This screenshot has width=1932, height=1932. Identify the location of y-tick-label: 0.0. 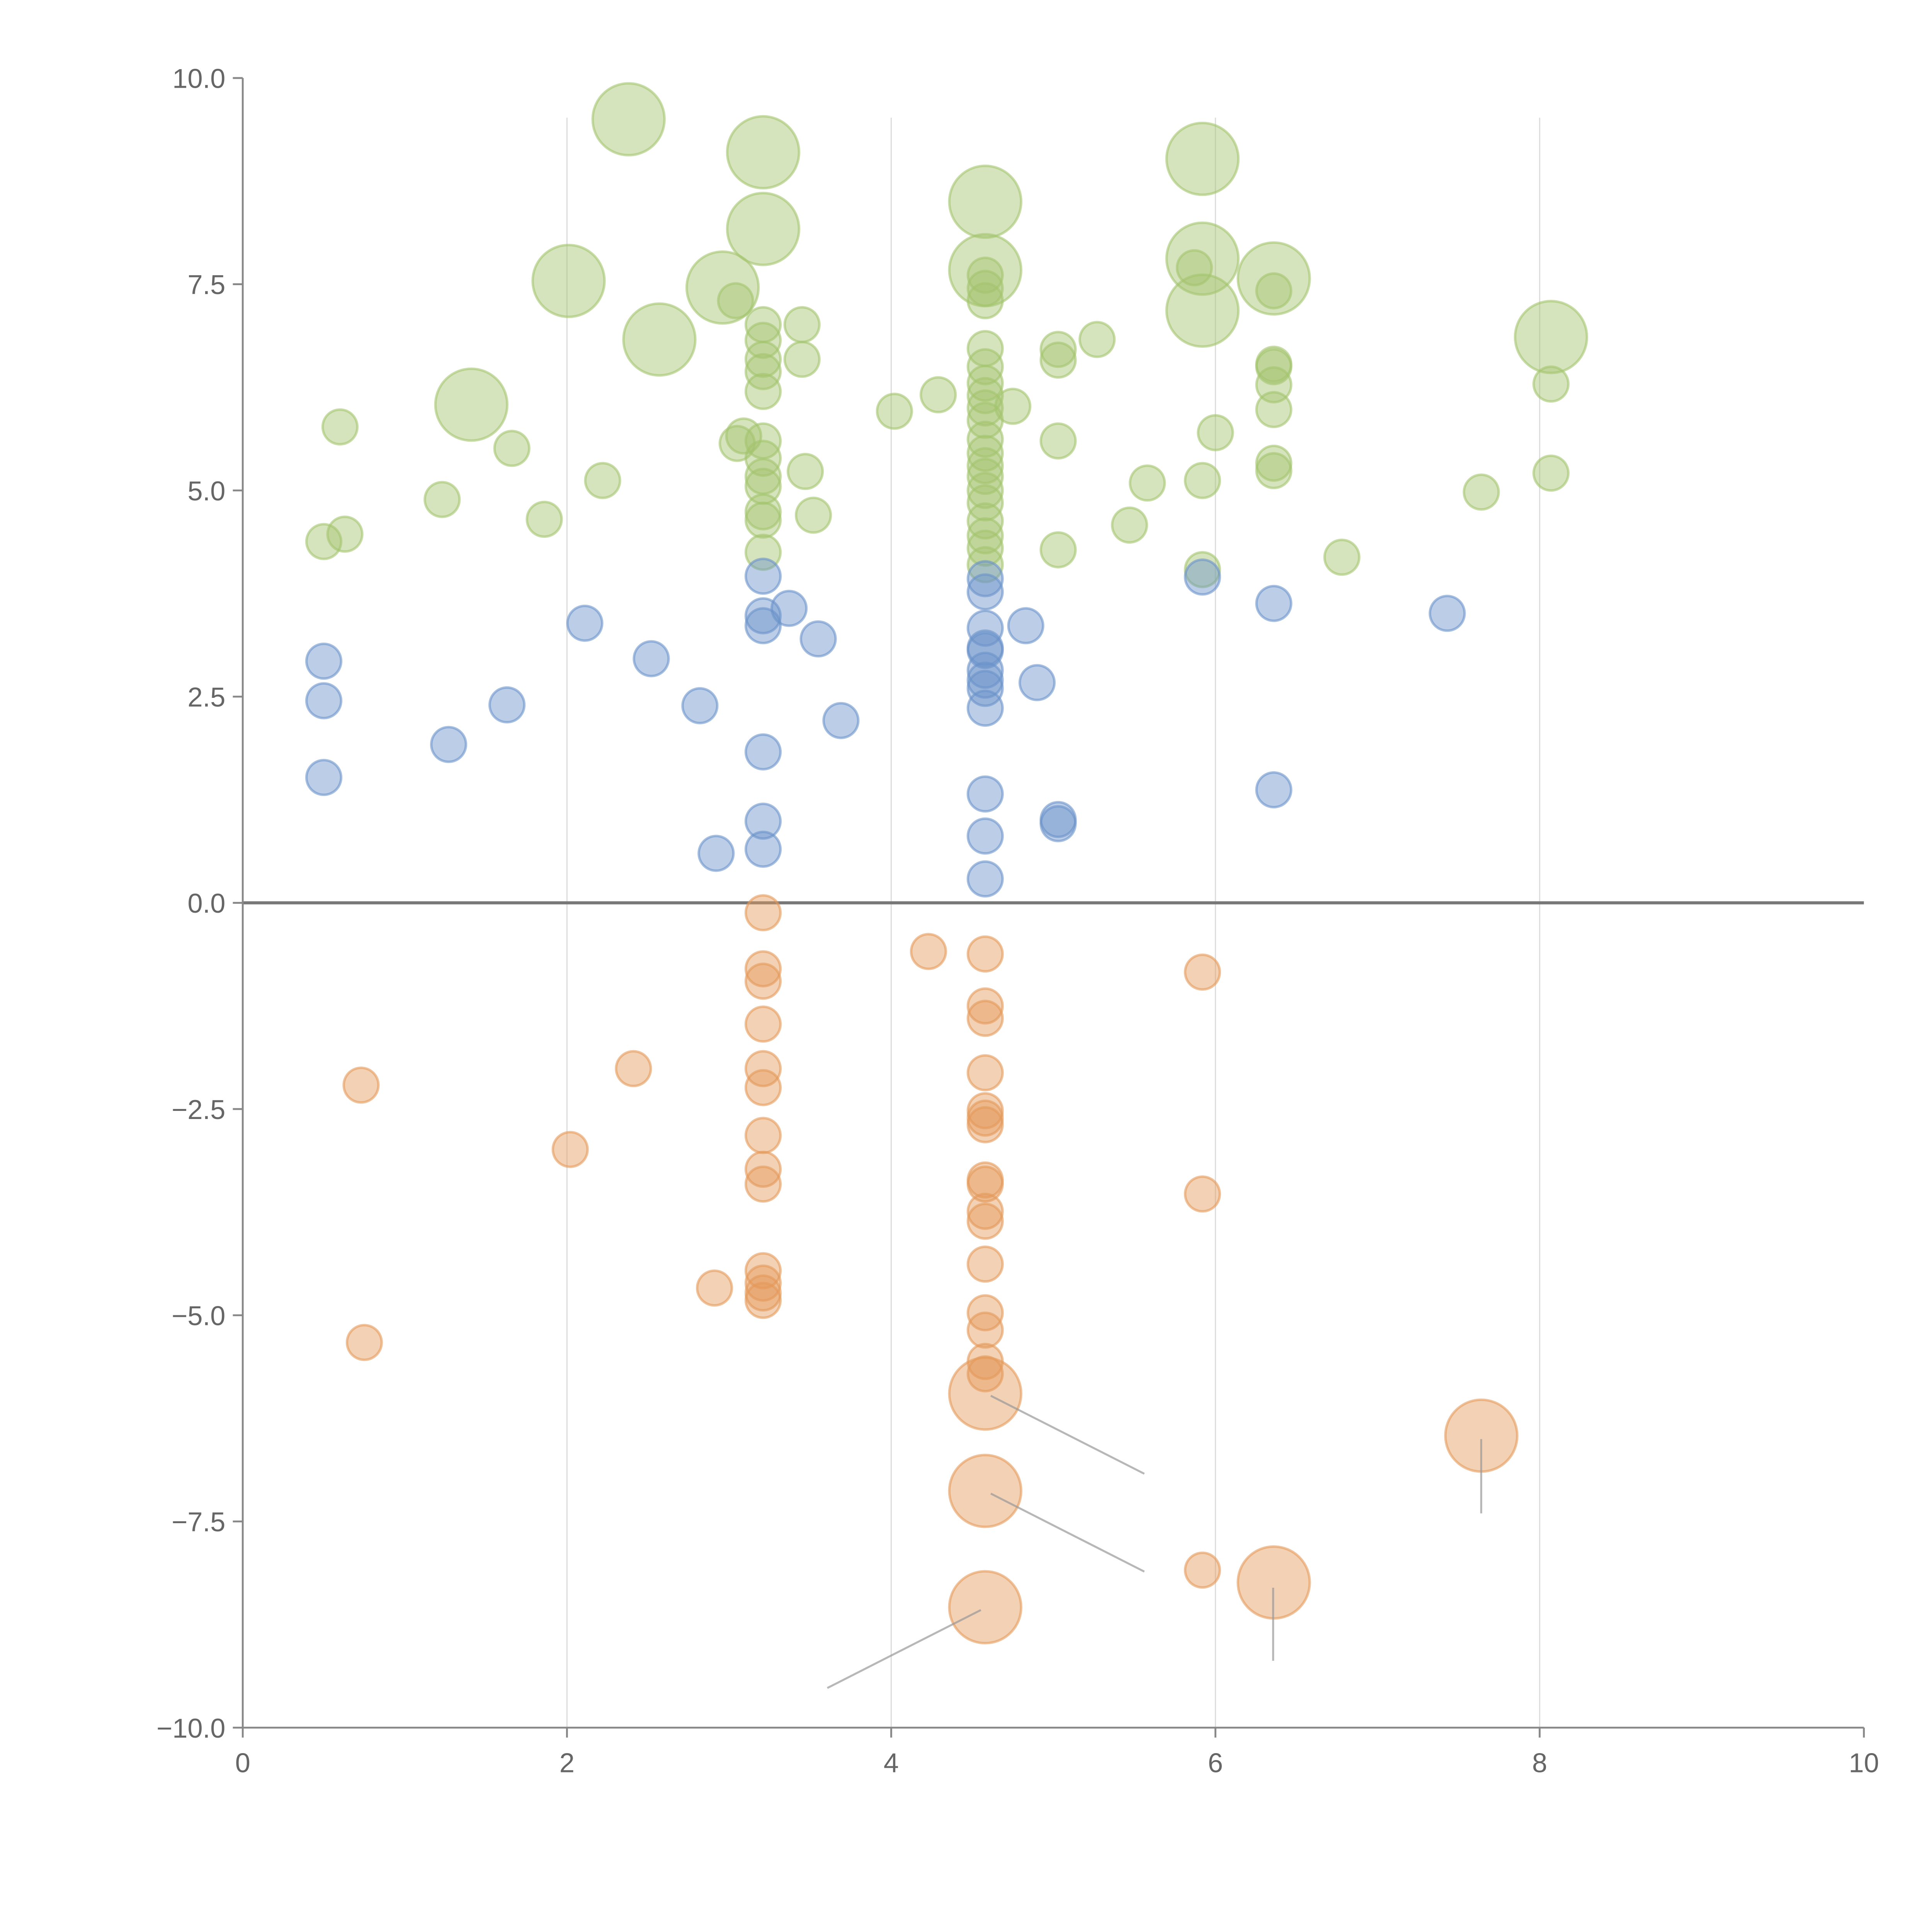
(206, 903).